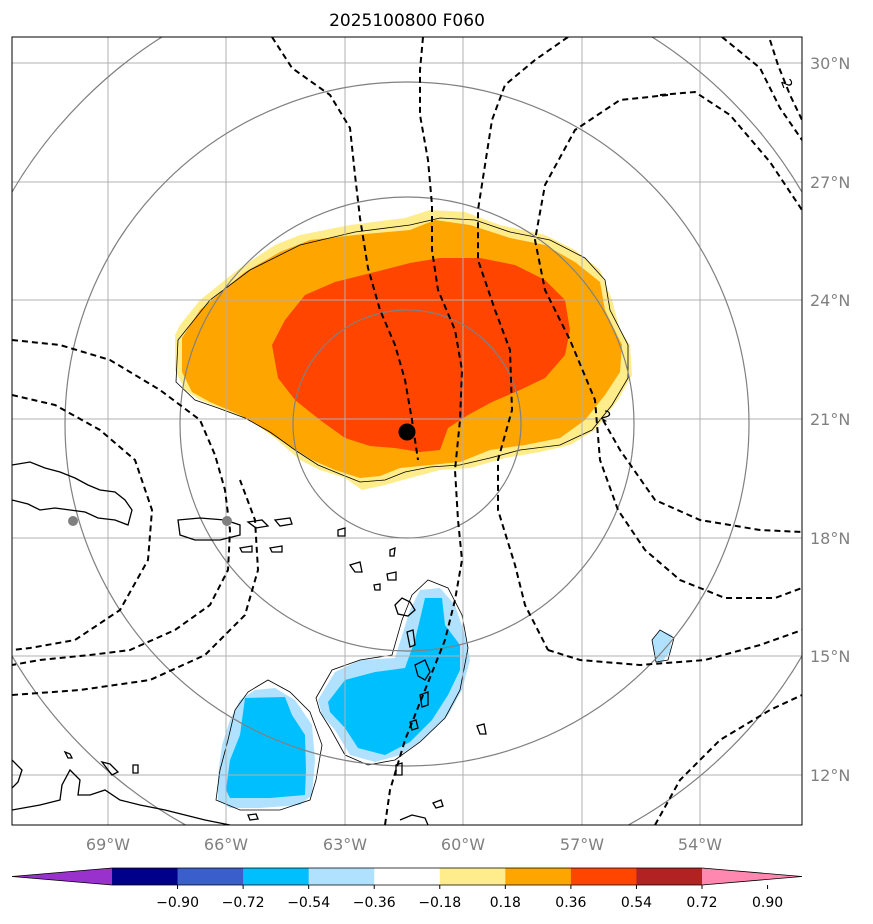 The image size is (873, 924). I want to click on lat-label-24n: 24°N, so click(830, 300).